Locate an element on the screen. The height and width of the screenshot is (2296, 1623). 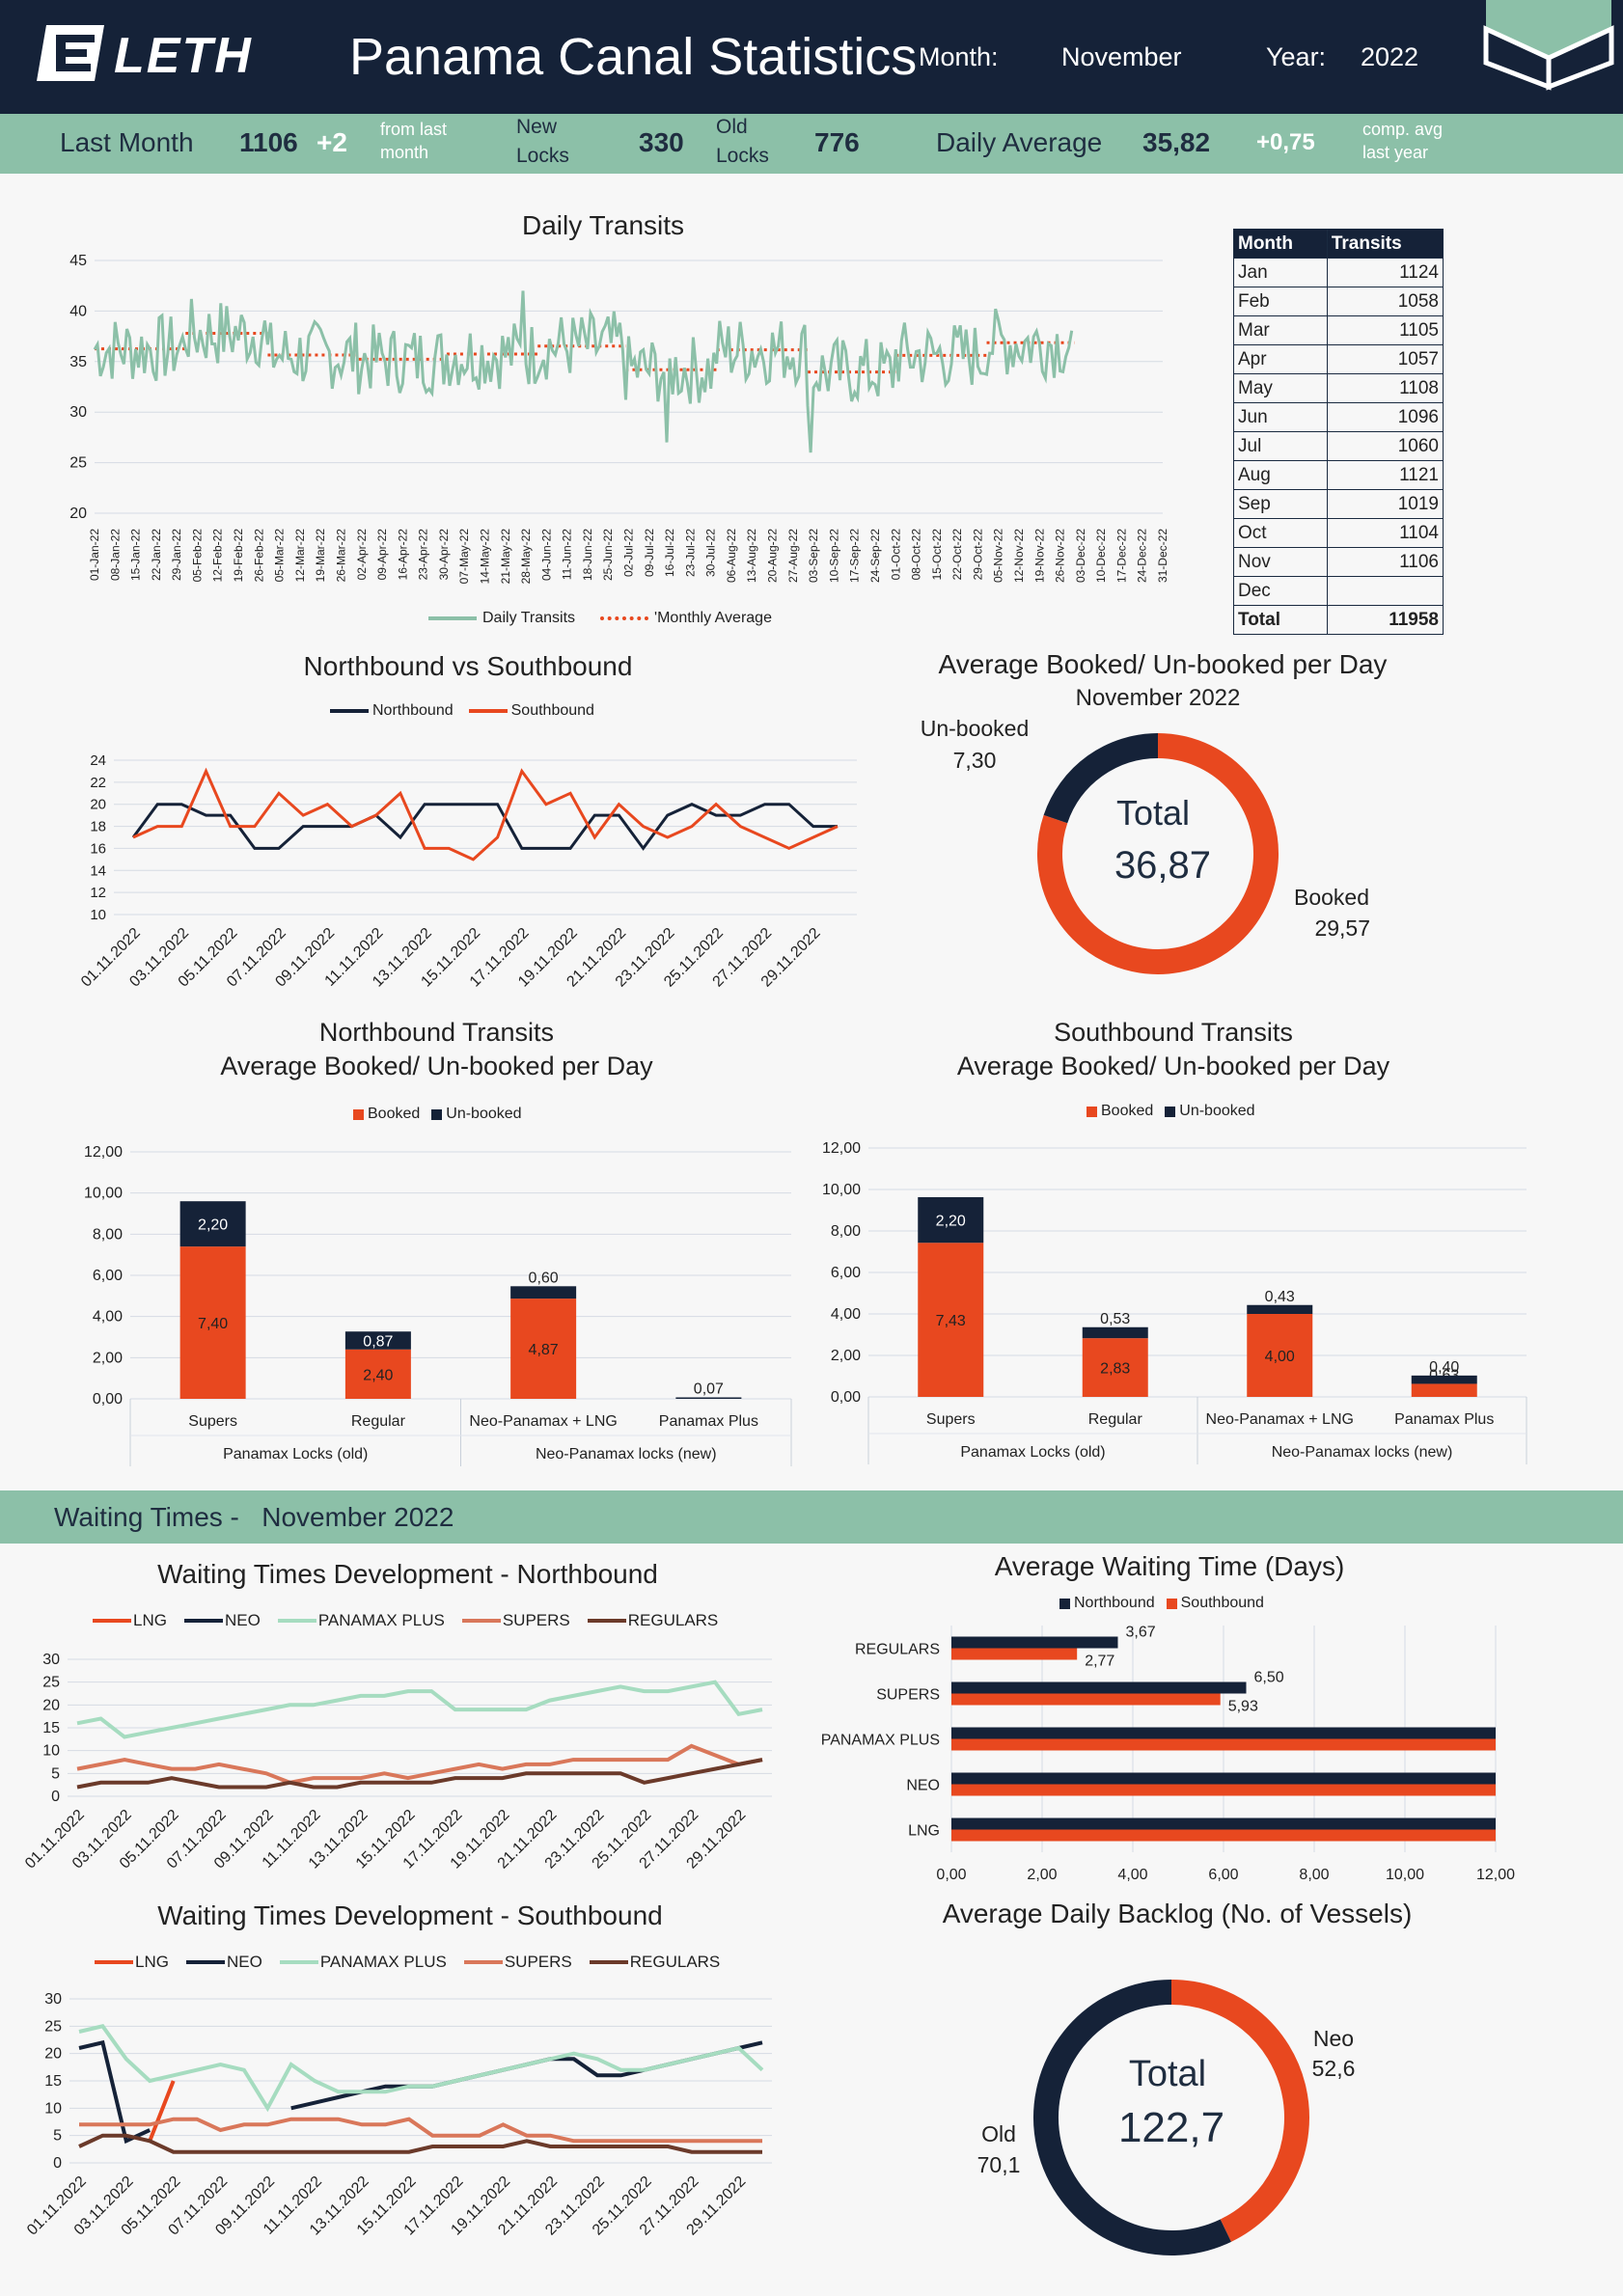
waiting-times-label: Waiting Times - November 2022 is located at coordinates (254, 1517).